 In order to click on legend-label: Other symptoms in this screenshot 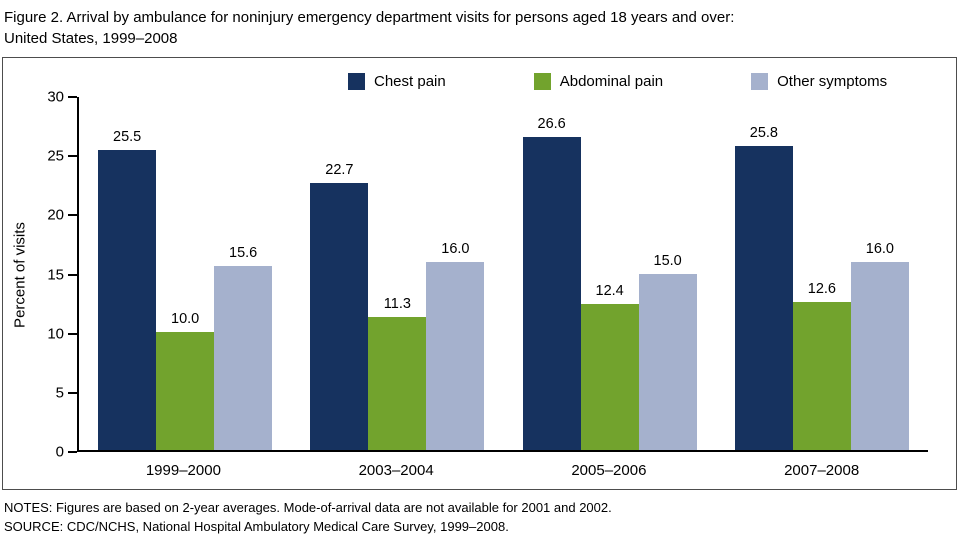, I will do `click(832, 81)`.